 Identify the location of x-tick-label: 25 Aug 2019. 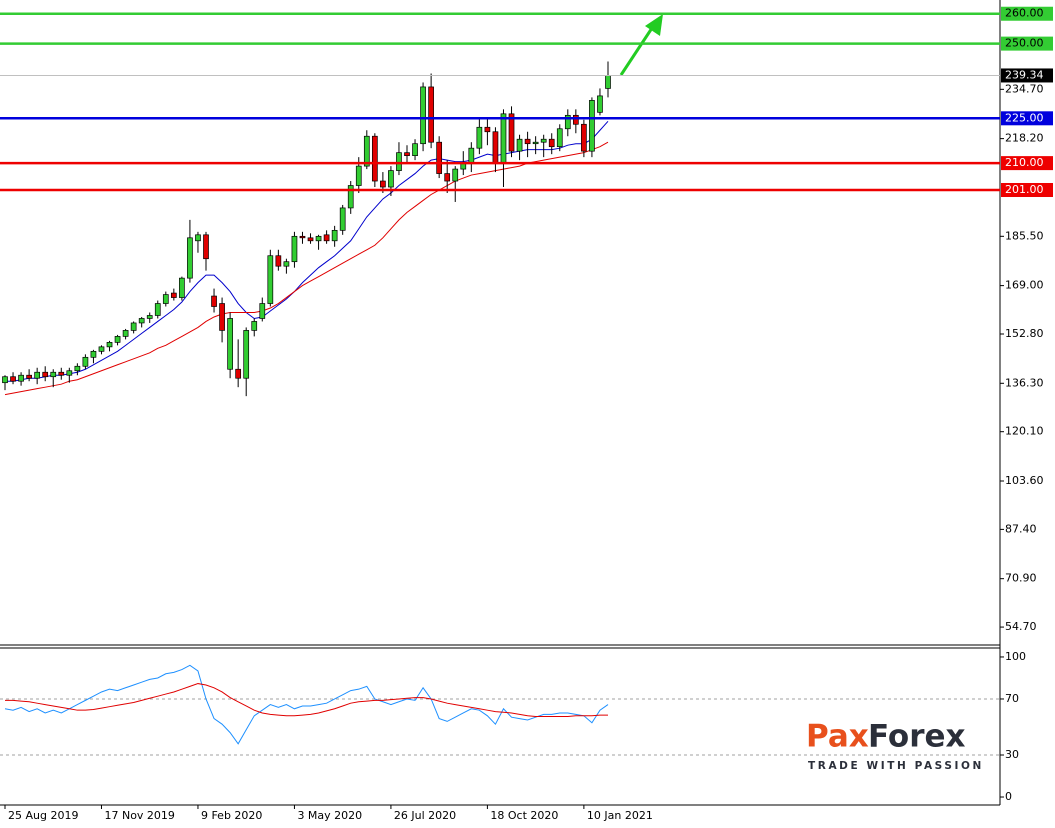
(43, 815).